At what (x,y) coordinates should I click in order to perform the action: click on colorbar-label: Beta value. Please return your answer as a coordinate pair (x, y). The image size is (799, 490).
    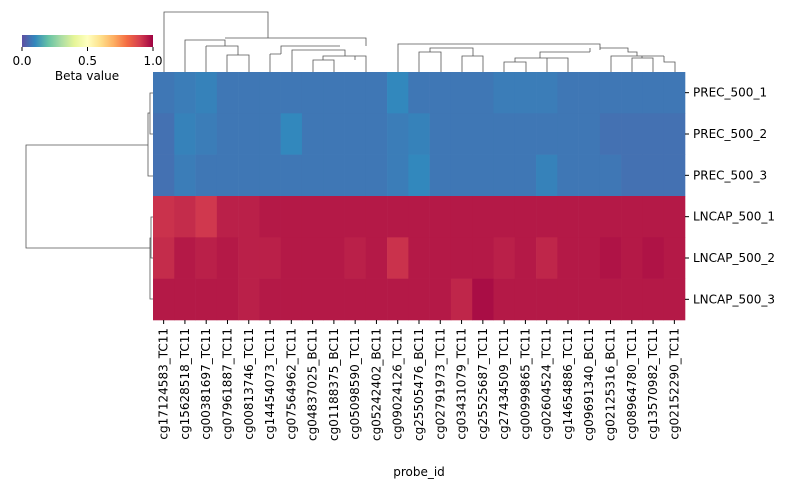
    Looking at the image, I should click on (87, 76).